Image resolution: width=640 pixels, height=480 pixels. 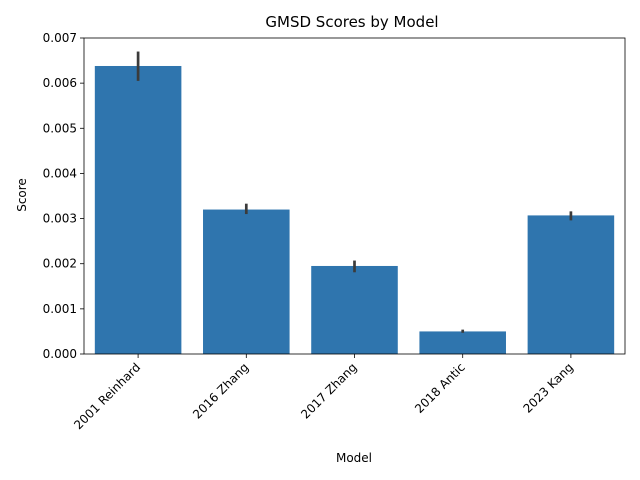 I want to click on y-tick-label: 0.003, so click(x=60, y=219).